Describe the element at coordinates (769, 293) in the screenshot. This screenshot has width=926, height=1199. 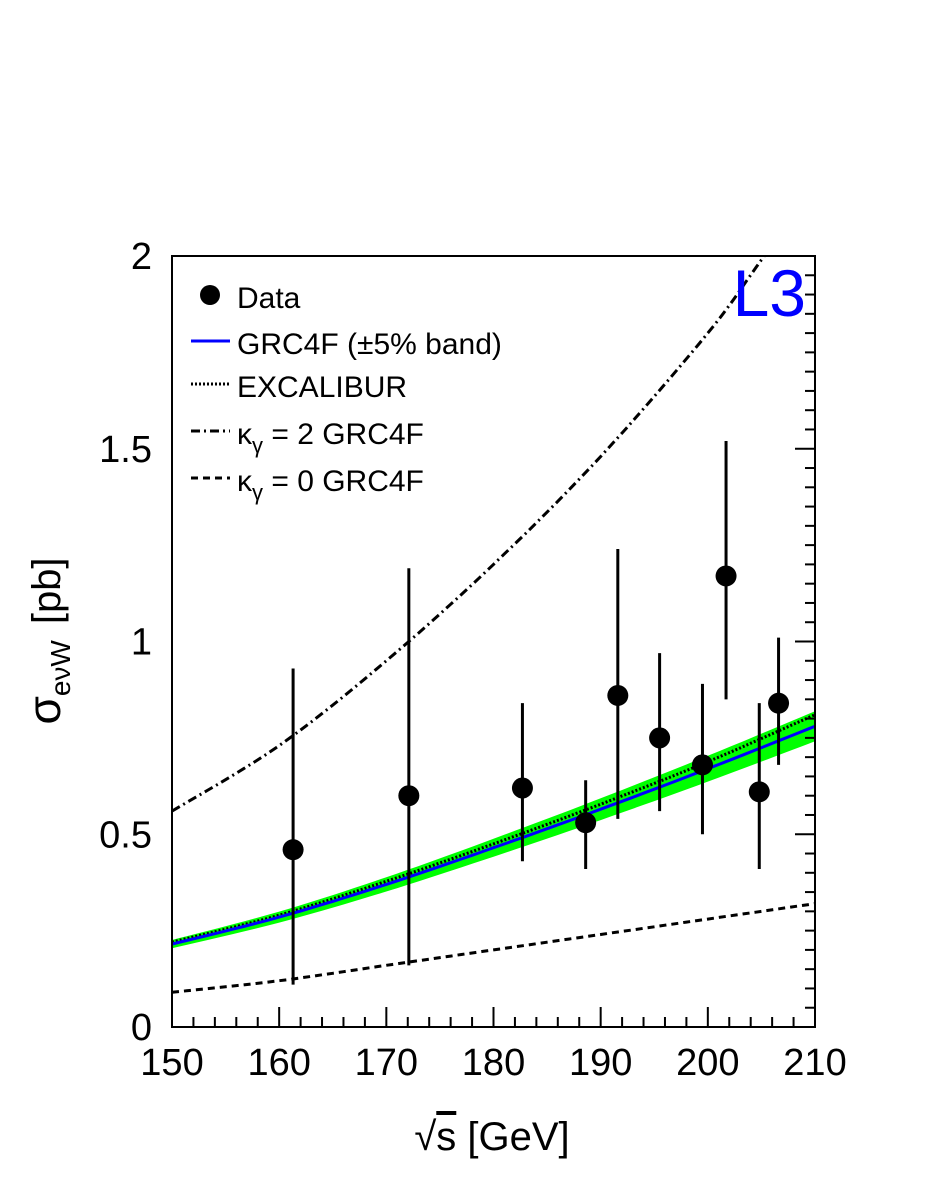
I see `l3-logo: L3` at that location.